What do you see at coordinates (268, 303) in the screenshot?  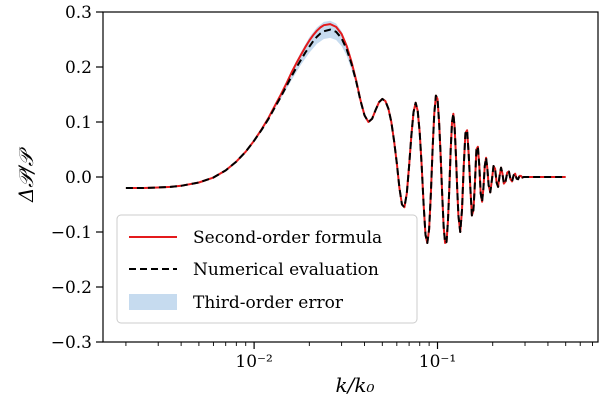 I see `legend-label-error-band: Third-order error` at bounding box center [268, 303].